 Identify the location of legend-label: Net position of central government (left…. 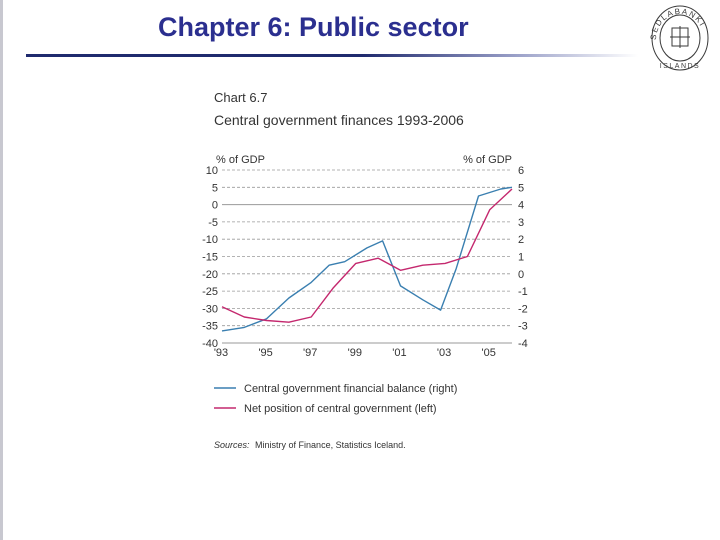
(340, 409).